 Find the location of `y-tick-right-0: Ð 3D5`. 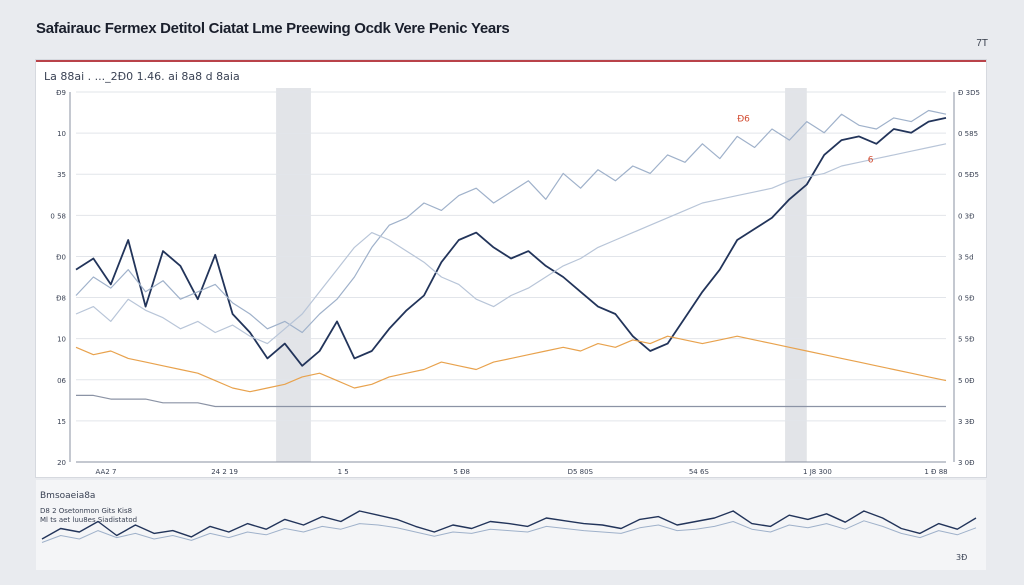

y-tick-right-0: Ð 3D5 is located at coordinates (969, 93).